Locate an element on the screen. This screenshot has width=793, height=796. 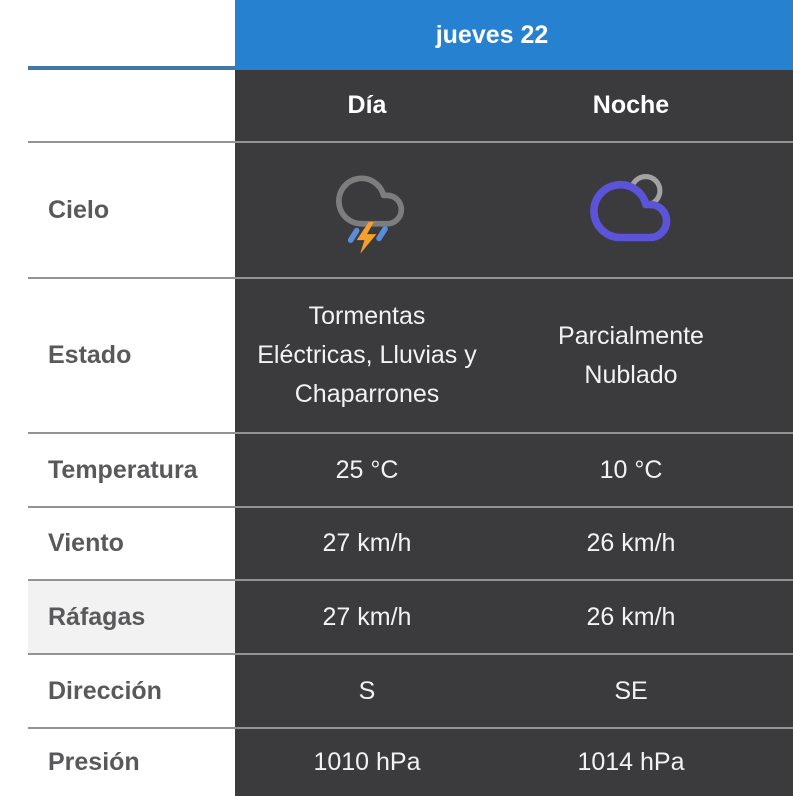
day-tab: jueves 22 is located at coordinates (514, 35).